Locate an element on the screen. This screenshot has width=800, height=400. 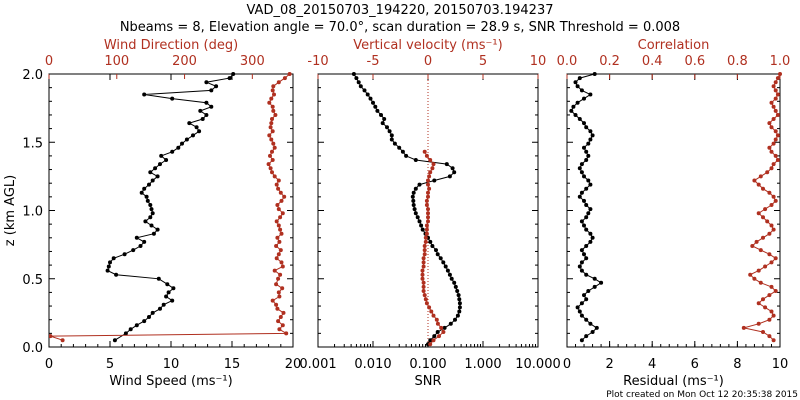
top-tick-label: 300 is located at coordinates (252, 61).